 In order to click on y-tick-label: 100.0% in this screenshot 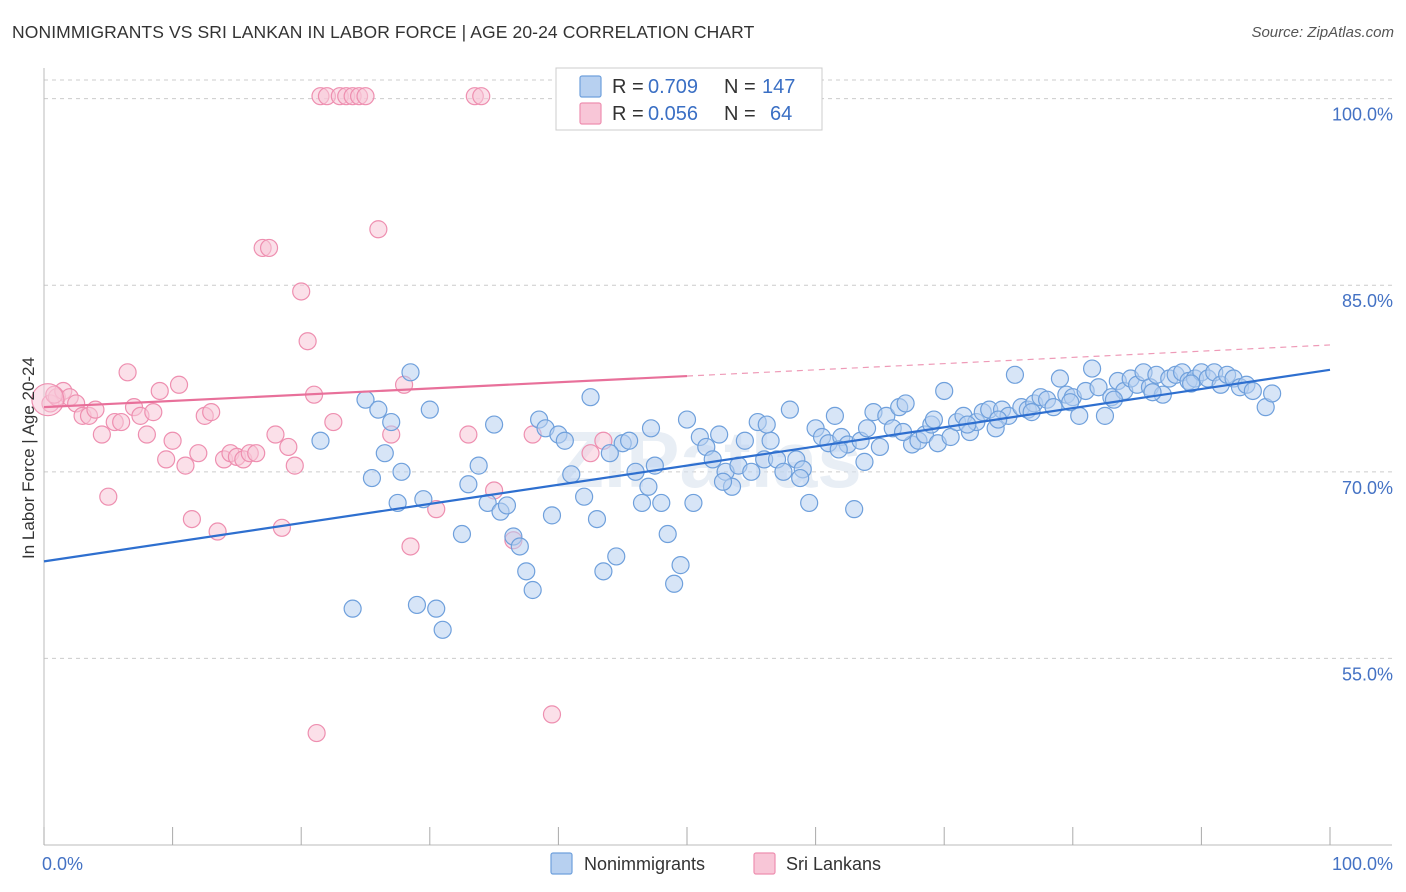, I will do `click(1362, 115)`.